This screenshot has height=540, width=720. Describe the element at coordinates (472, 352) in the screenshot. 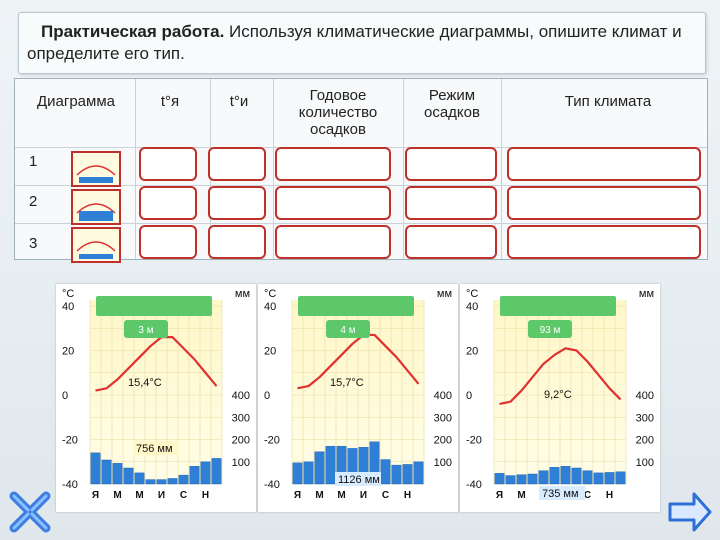

I see `temp-tick-label: 20` at that location.